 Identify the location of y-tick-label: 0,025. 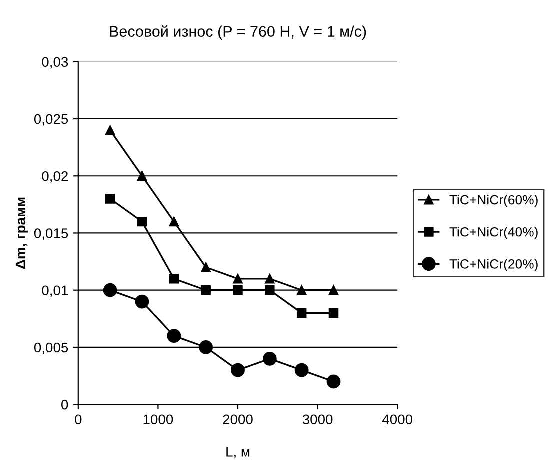
(51, 120).